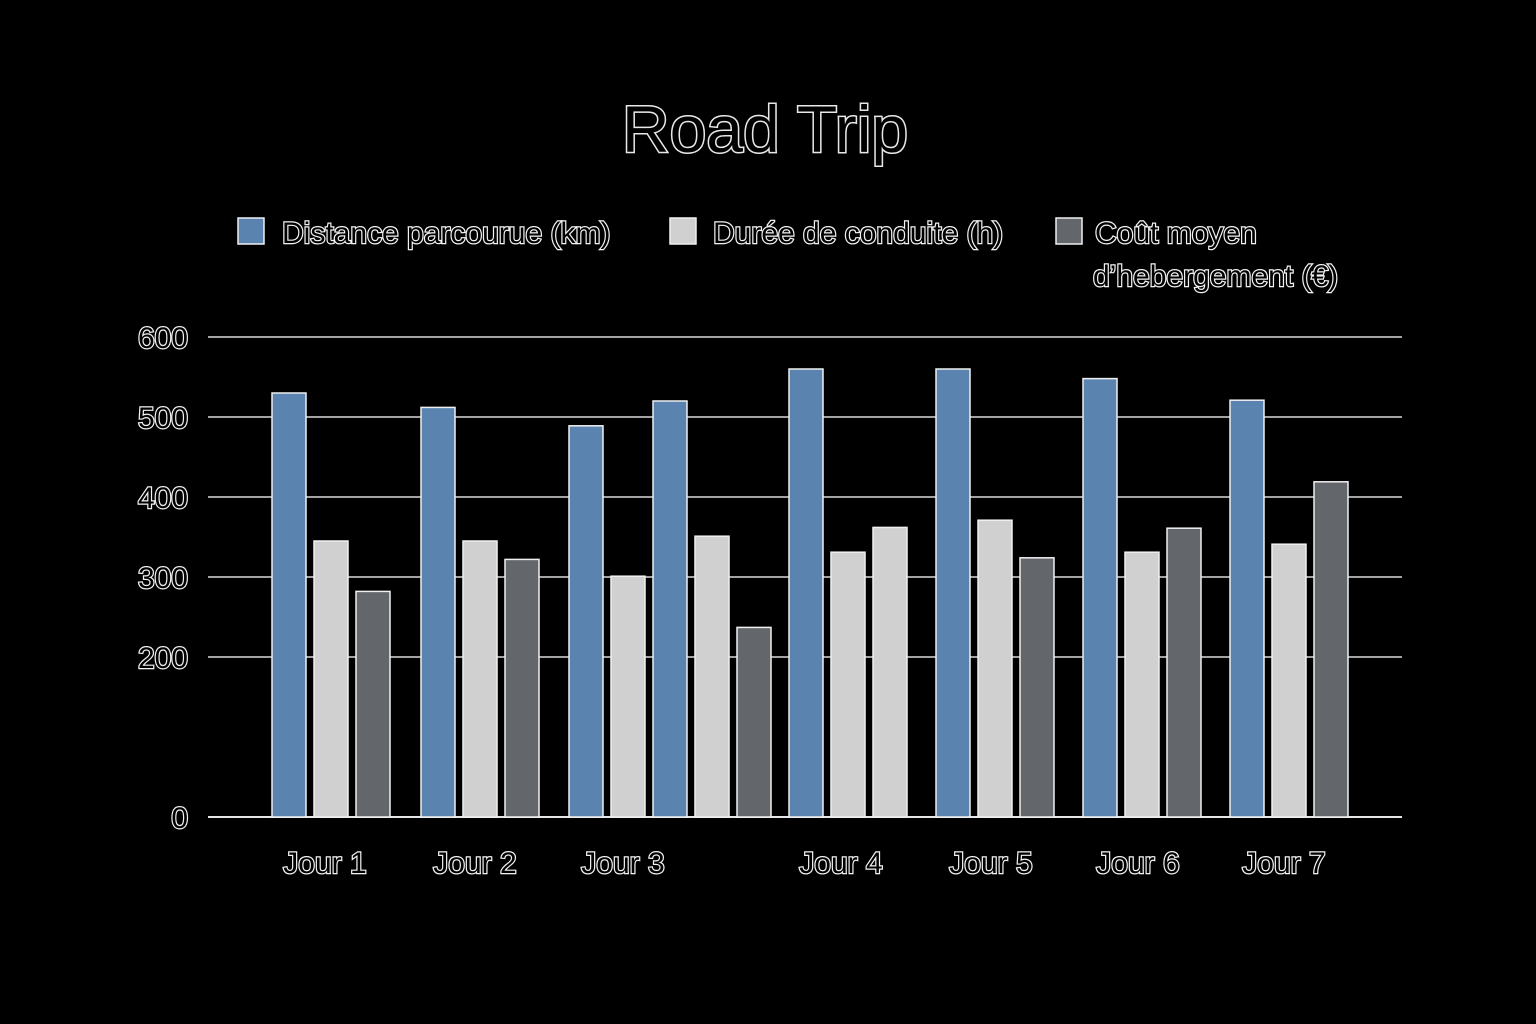 The width and height of the screenshot is (1536, 1024). What do you see at coordinates (446, 233) in the screenshot?
I see `legend-label-distance: Distance parcourue (km)` at bounding box center [446, 233].